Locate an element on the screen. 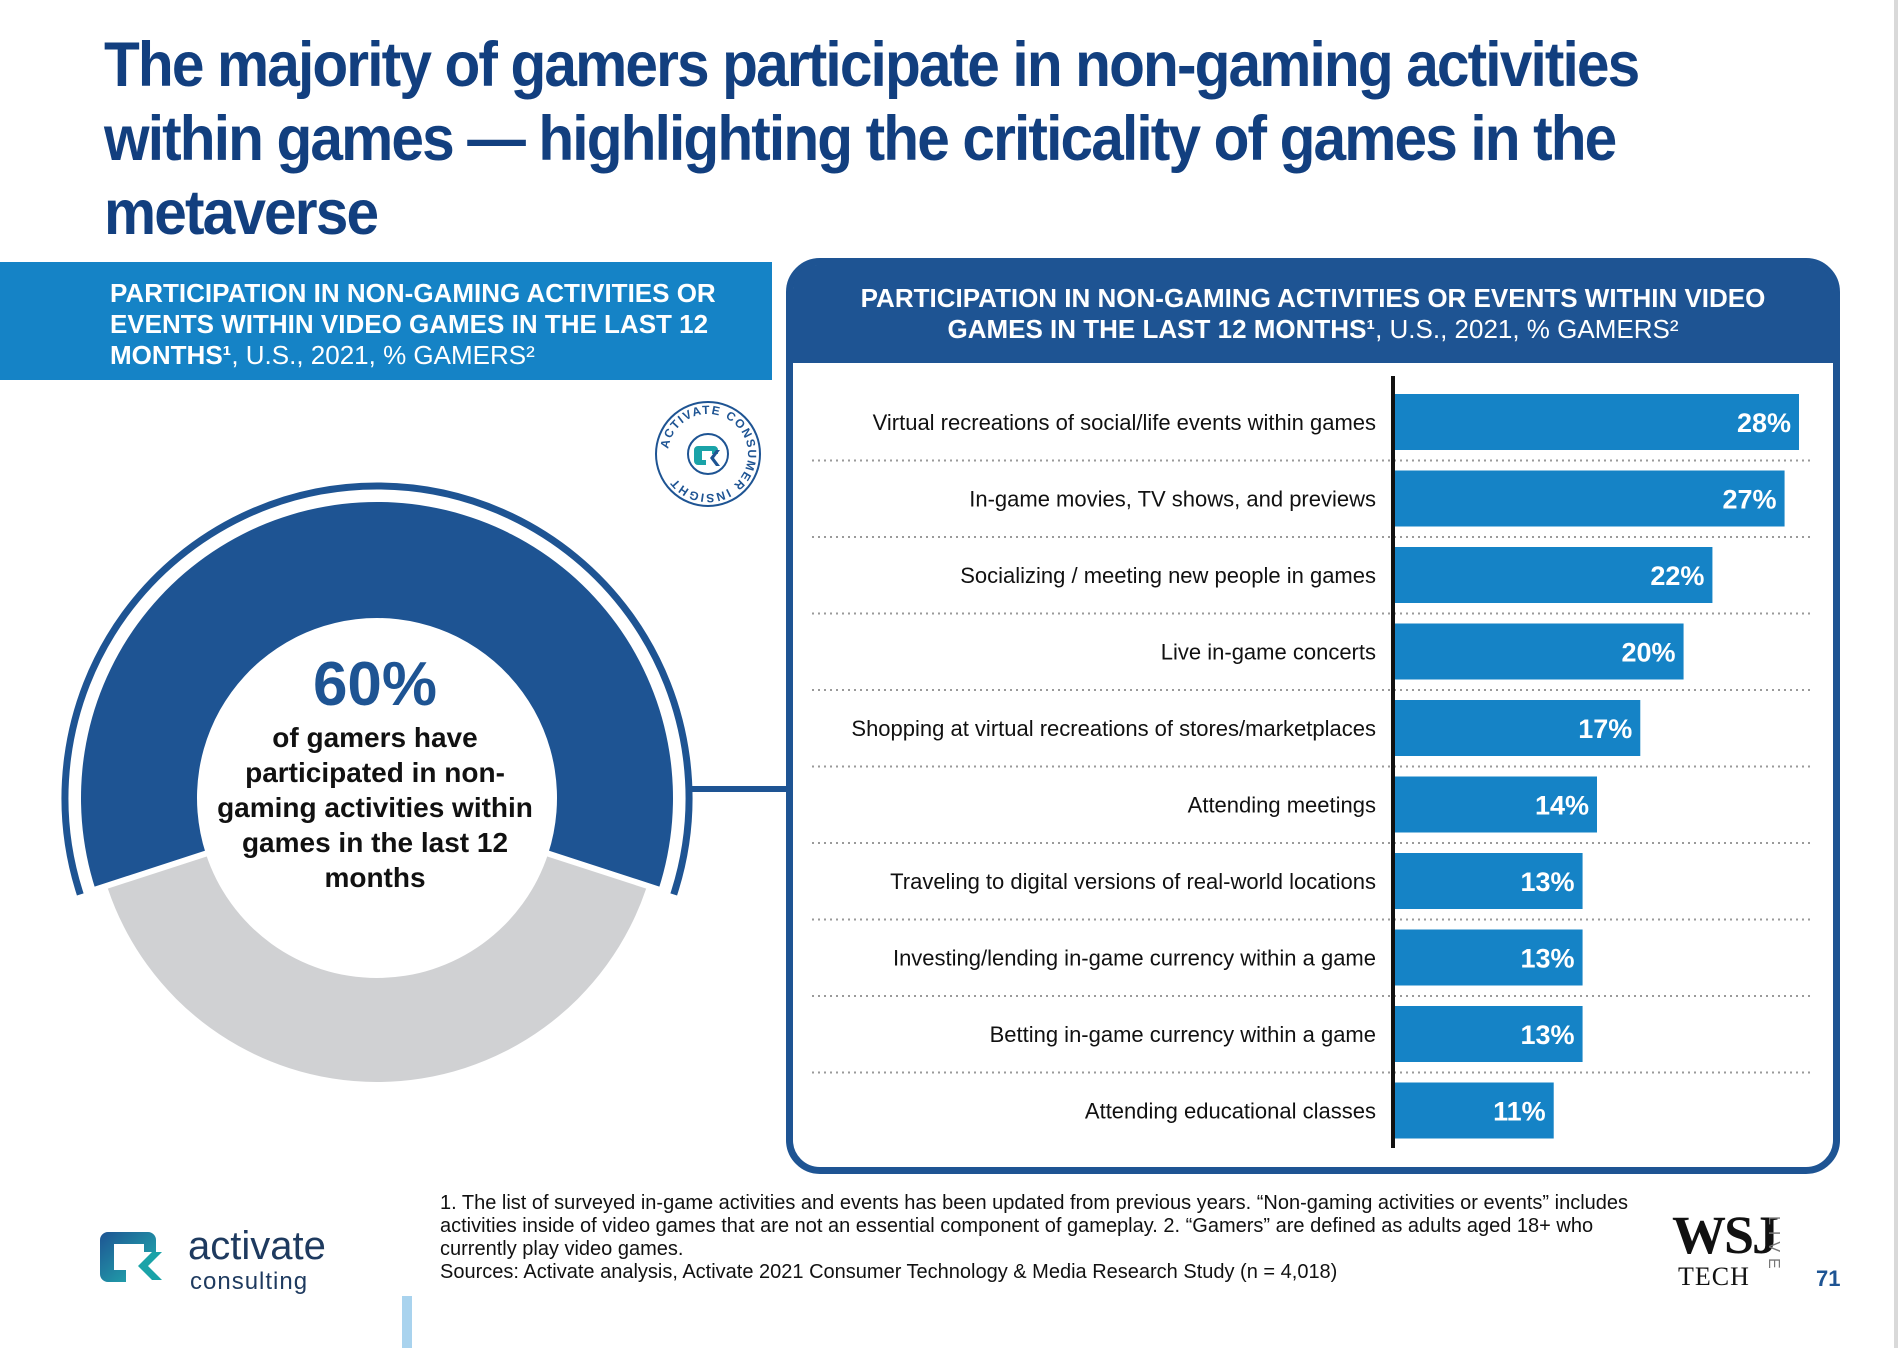 The image size is (1898, 1348). bar-value-label: 22% is located at coordinates (1677, 576).